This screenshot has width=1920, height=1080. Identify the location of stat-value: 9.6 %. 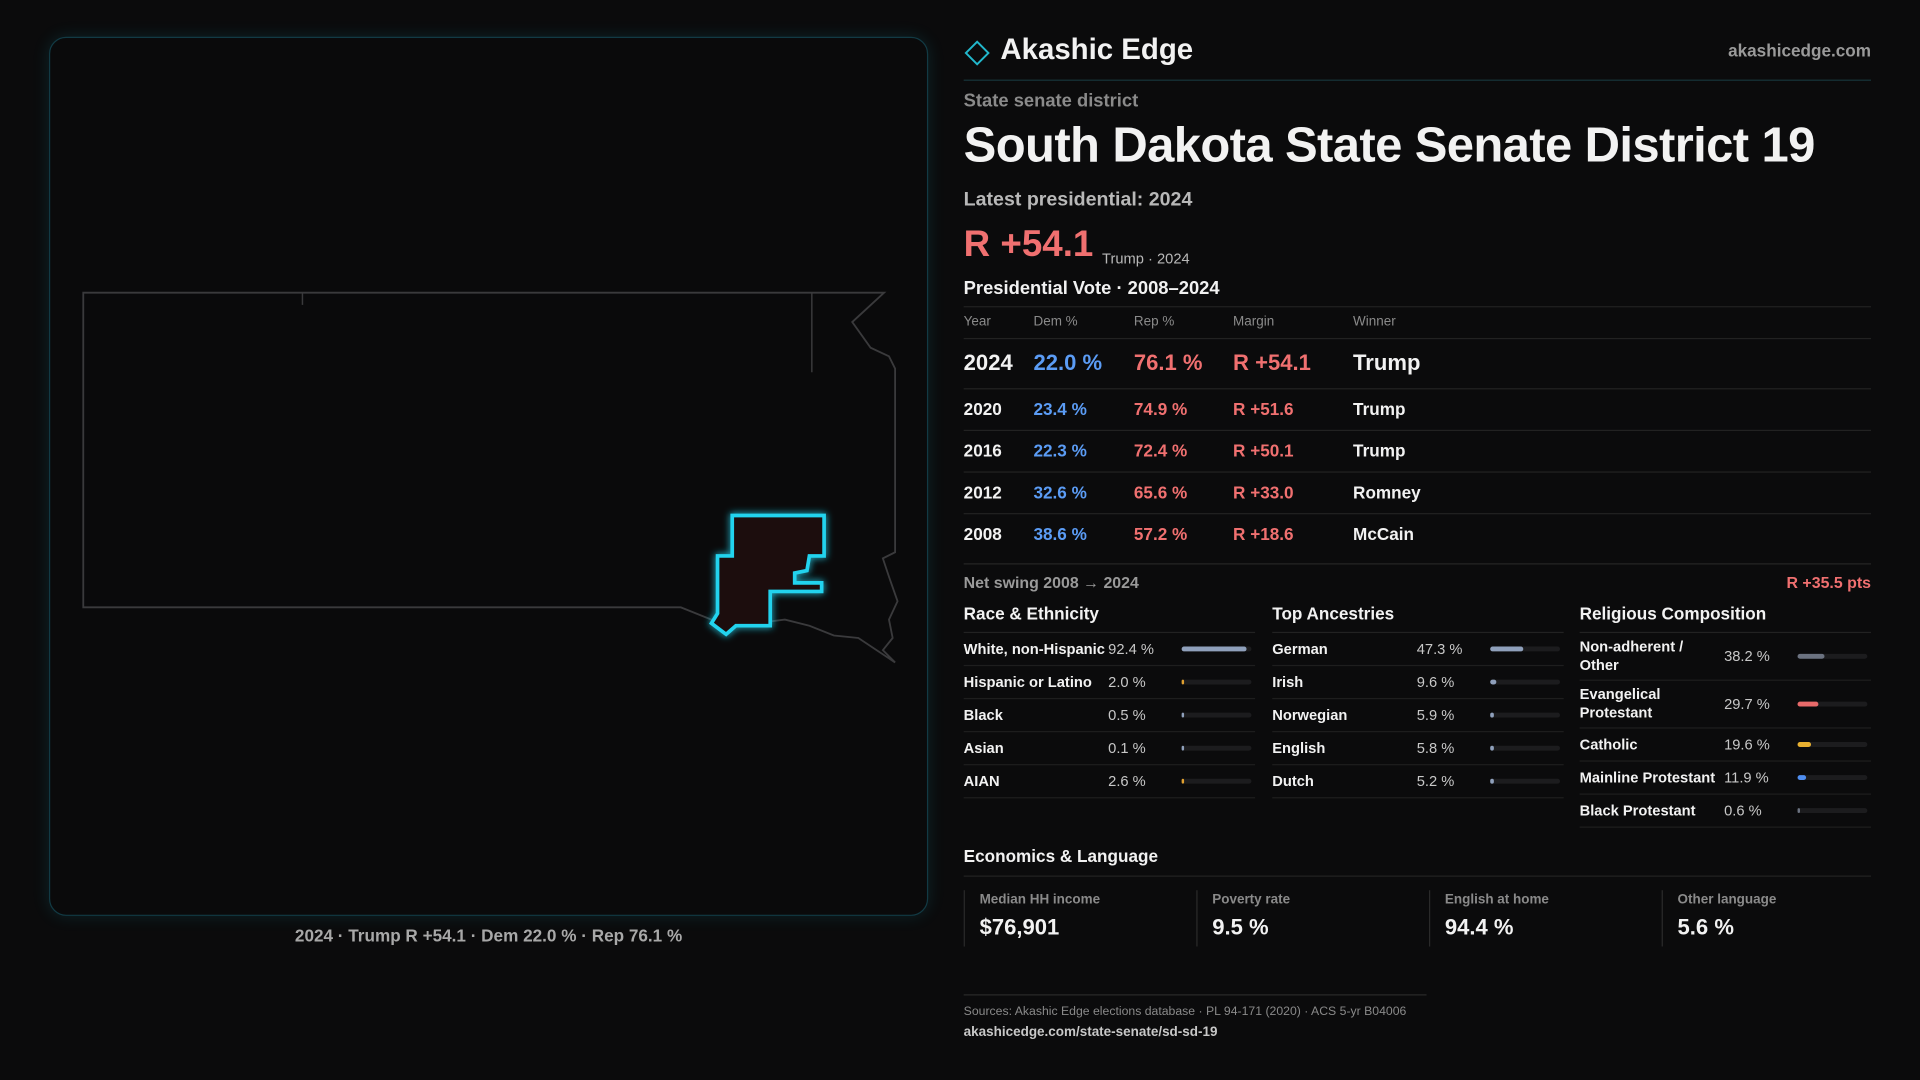
(1435, 682).